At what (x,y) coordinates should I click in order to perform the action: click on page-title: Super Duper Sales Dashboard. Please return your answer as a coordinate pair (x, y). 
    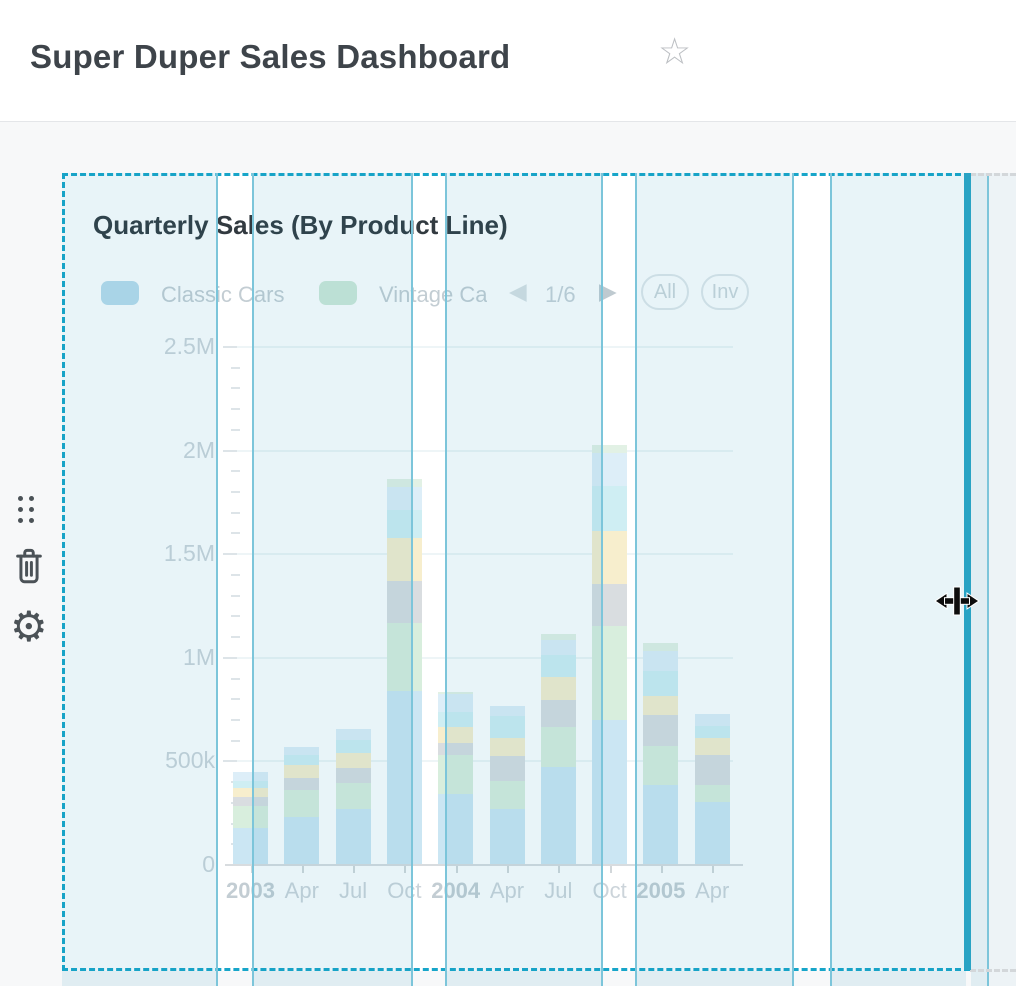
    Looking at the image, I should click on (270, 56).